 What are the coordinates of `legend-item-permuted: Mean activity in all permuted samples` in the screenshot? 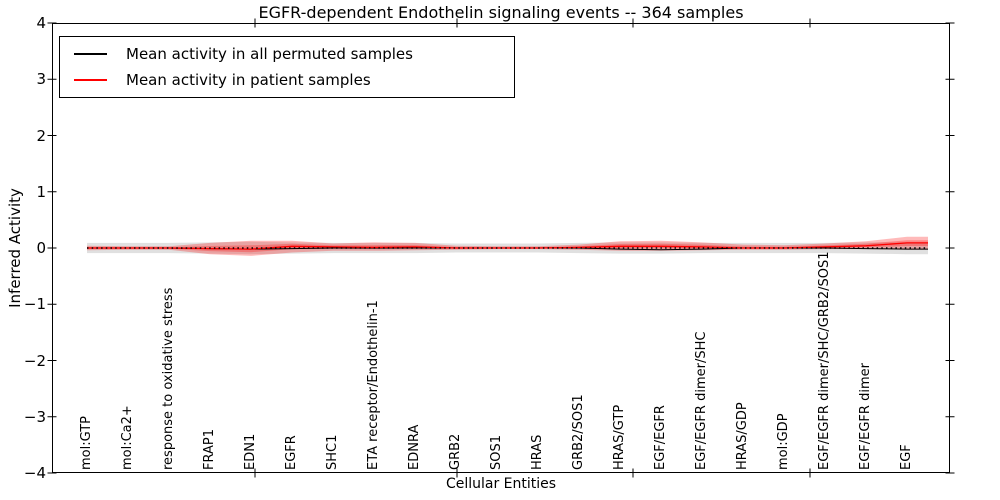 It's located at (294, 54).